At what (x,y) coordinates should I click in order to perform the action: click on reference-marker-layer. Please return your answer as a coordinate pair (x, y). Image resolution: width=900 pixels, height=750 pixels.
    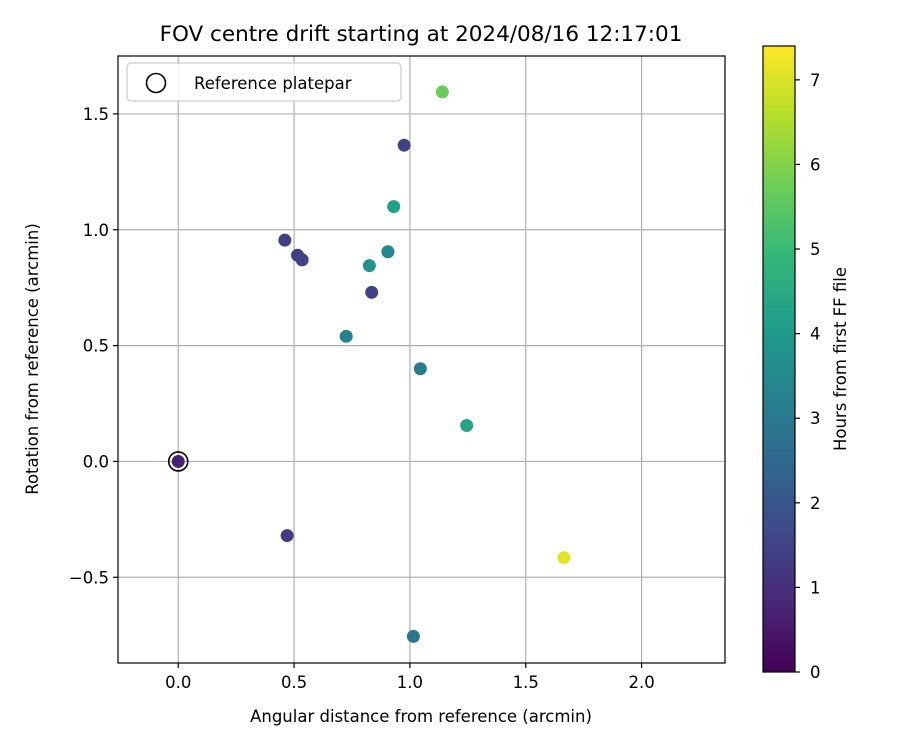
    Looking at the image, I should click on (178, 461).